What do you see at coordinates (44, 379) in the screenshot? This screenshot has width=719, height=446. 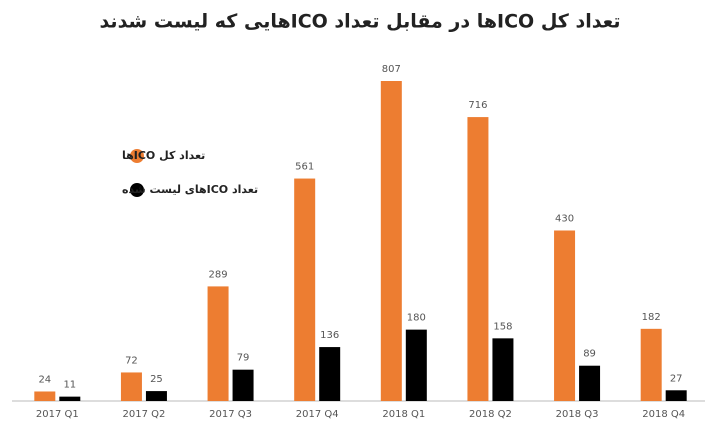 I see `data-label: 24` at bounding box center [44, 379].